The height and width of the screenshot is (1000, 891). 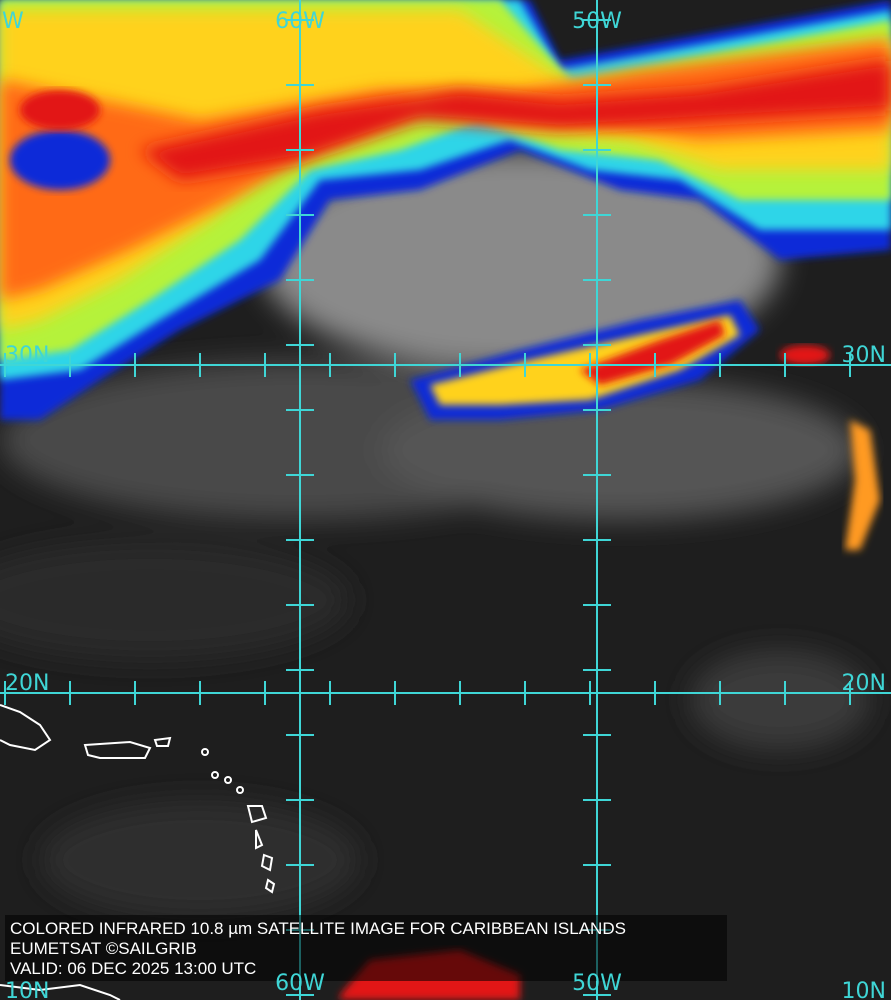 What do you see at coordinates (366, 948) in the screenshot?
I see `caption-box` at bounding box center [366, 948].